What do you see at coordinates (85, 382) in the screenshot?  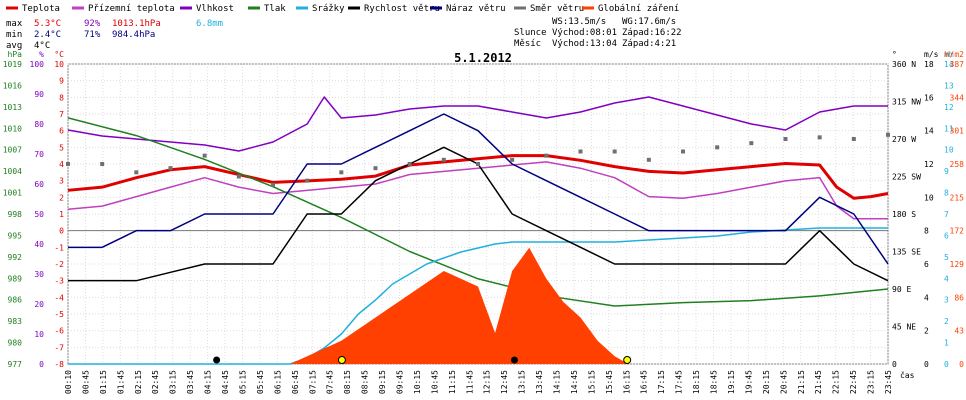 I see `x-tick-label: 00:45` at bounding box center [85, 382].